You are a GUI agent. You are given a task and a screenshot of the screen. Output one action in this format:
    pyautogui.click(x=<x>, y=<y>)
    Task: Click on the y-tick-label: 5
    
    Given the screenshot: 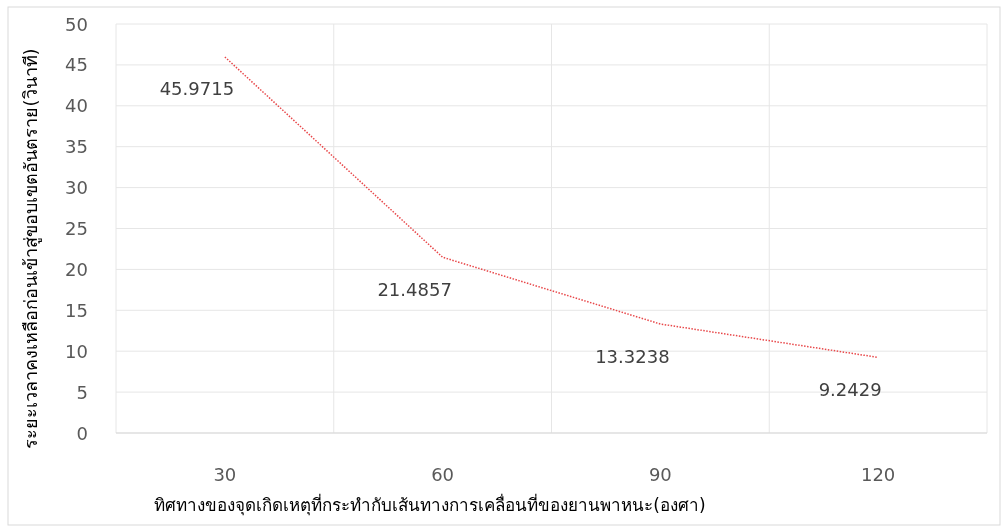 What is the action you would take?
    pyautogui.click(x=82, y=392)
    